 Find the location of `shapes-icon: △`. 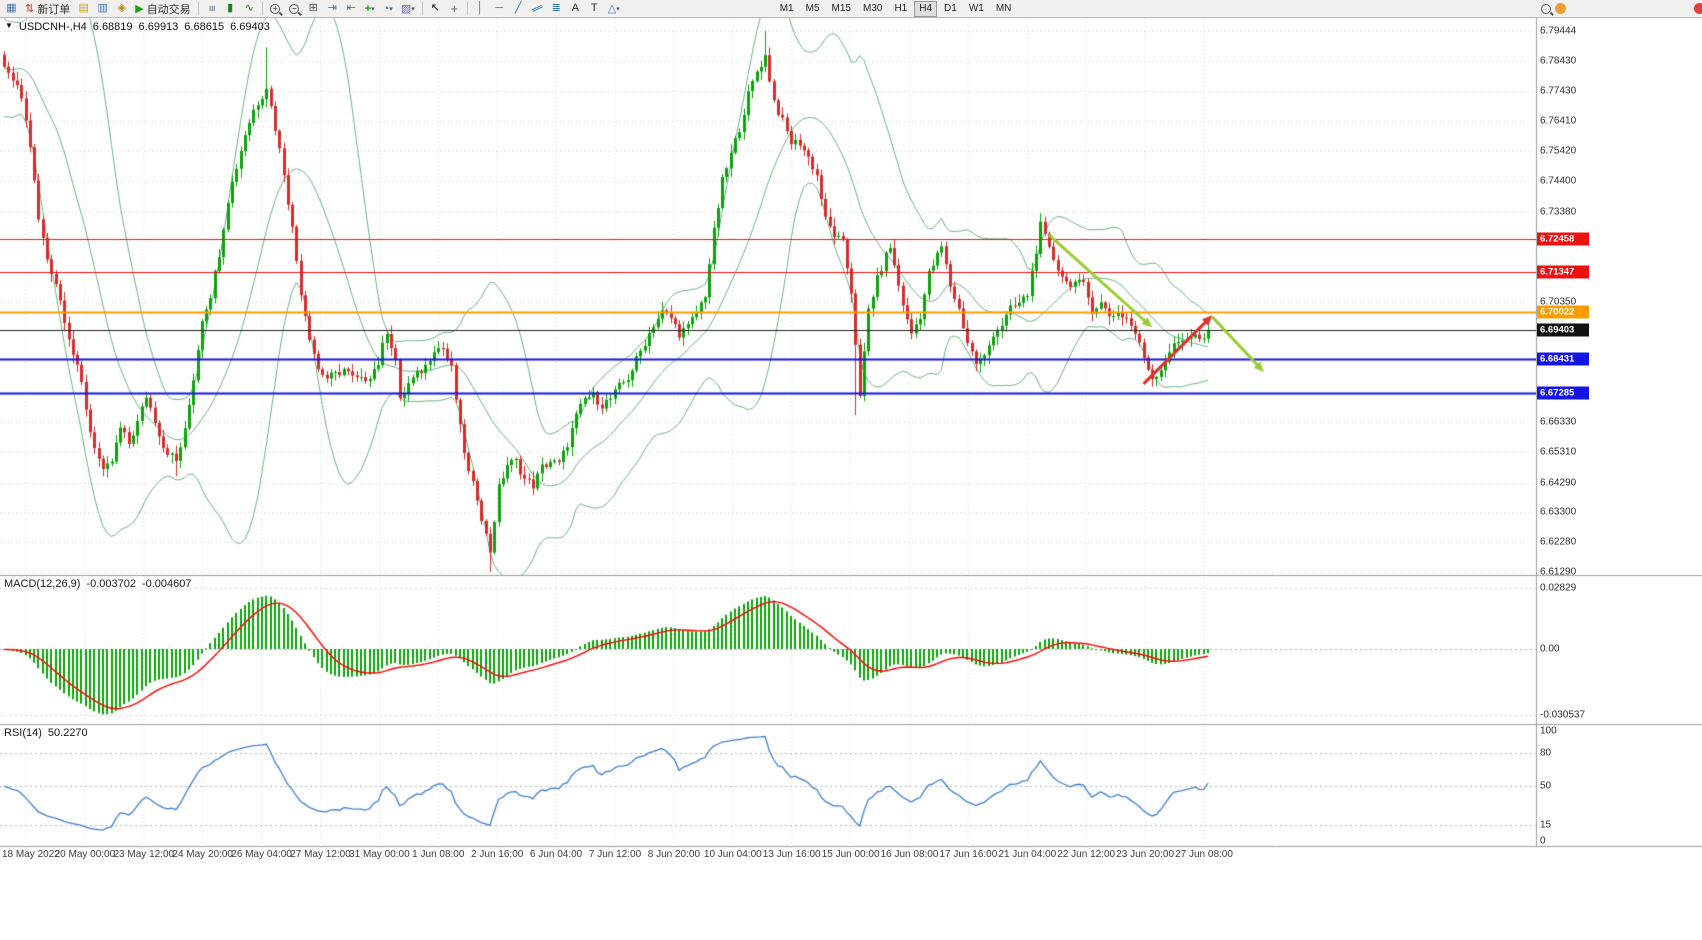

shapes-icon: △ is located at coordinates (612, 9).